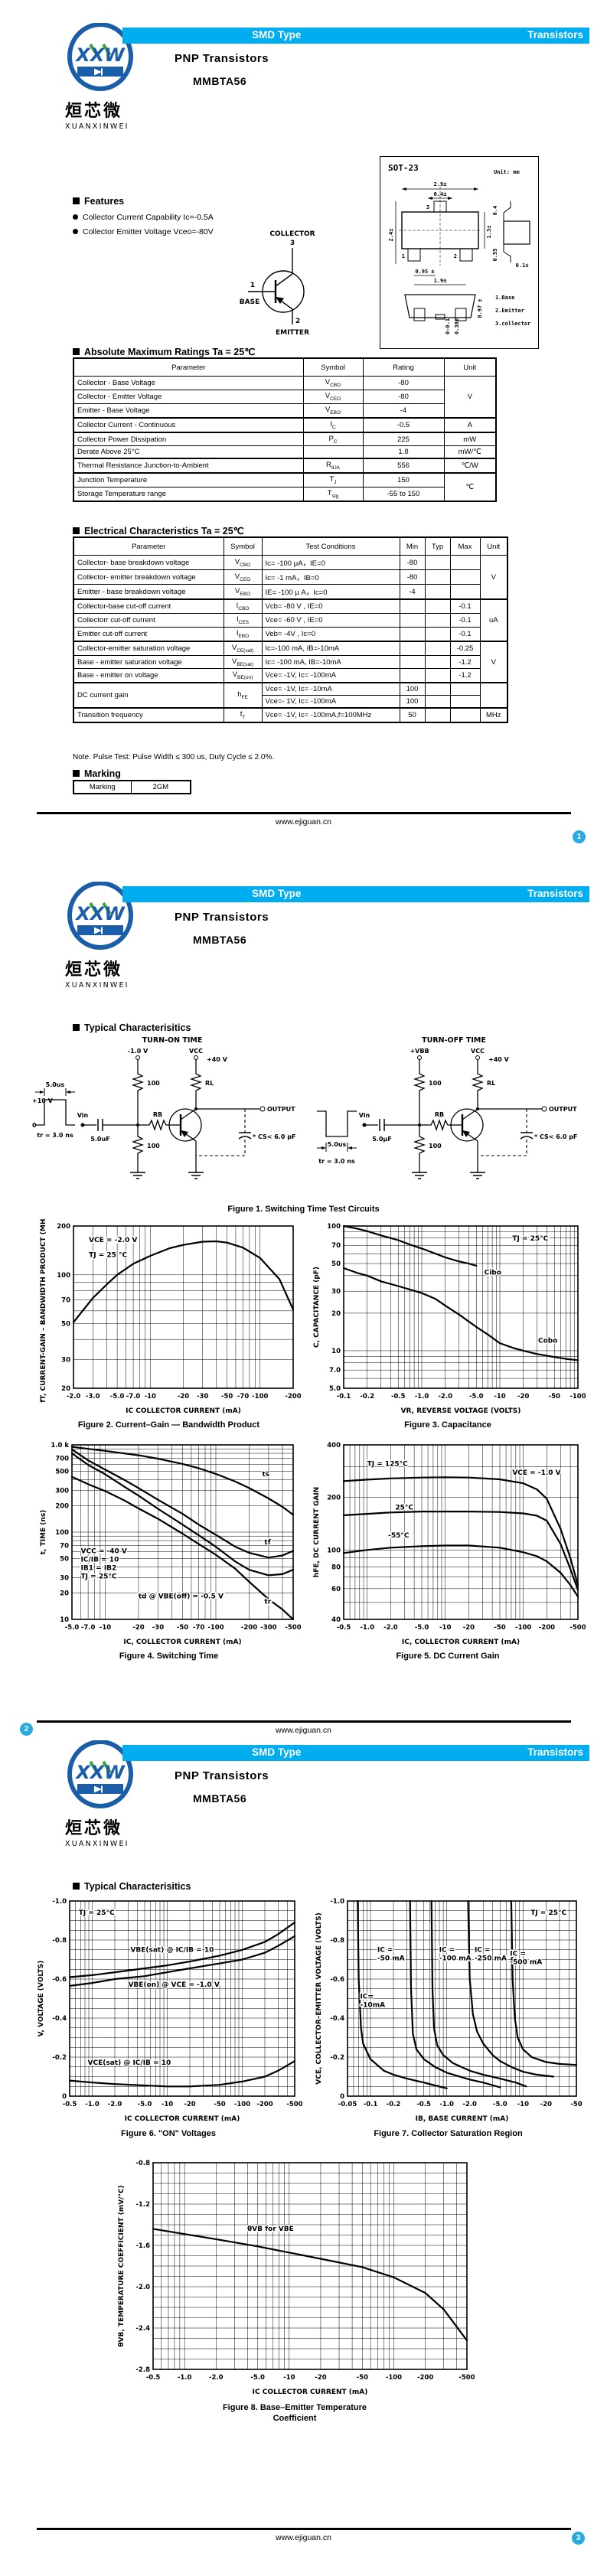 The width and height of the screenshot is (607, 2576). Describe the element at coordinates (425, 272) in the screenshot. I see `svg-text: 0.95 ±` at that location.